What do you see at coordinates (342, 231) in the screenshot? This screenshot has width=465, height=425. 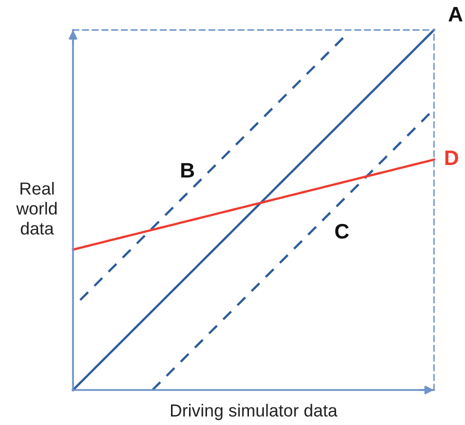 I see `series-label: C` at bounding box center [342, 231].